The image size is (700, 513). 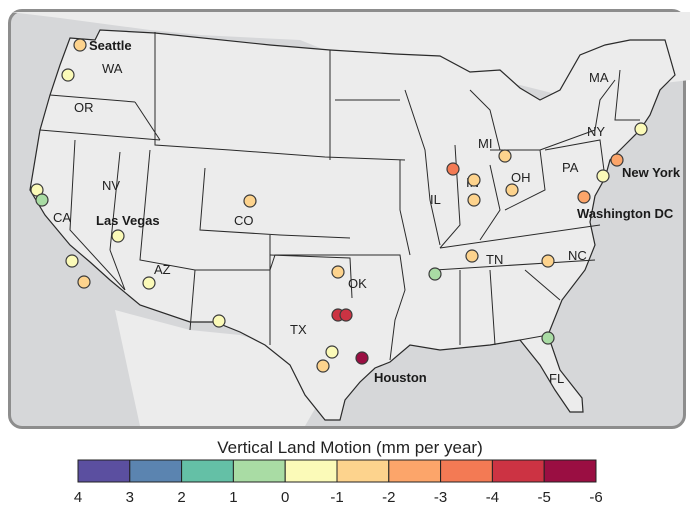 I want to click on city-label-seattle: Seattle, so click(x=110, y=45).